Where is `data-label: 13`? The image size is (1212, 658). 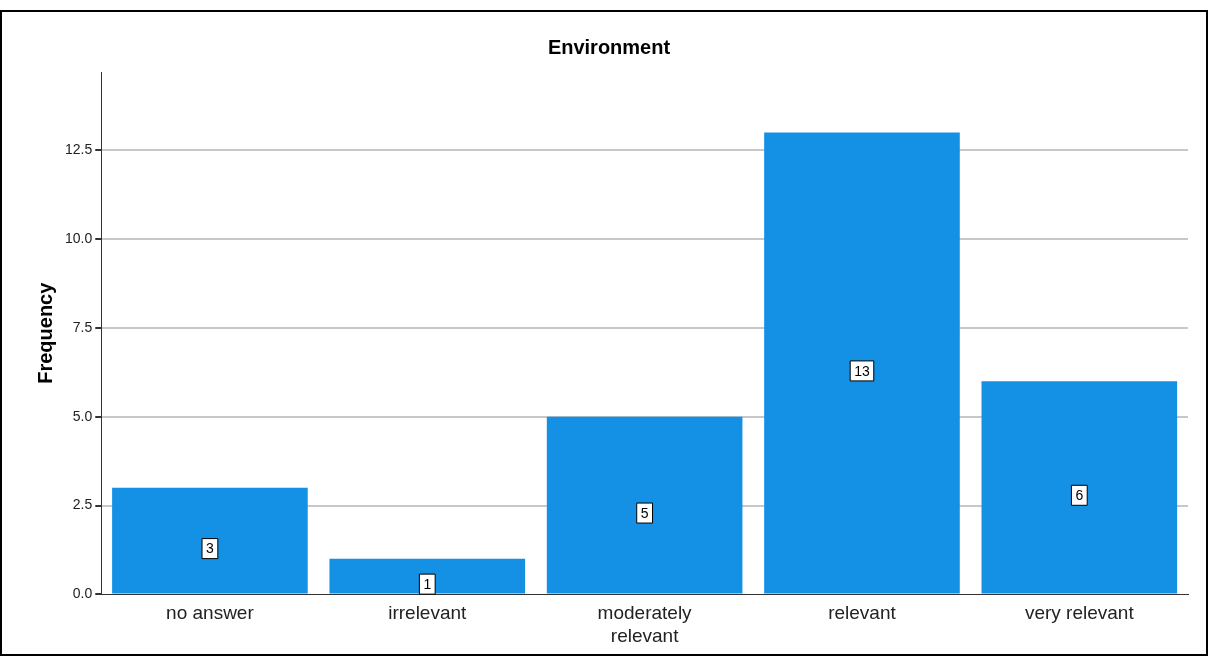
data-label: 13 is located at coordinates (862, 370).